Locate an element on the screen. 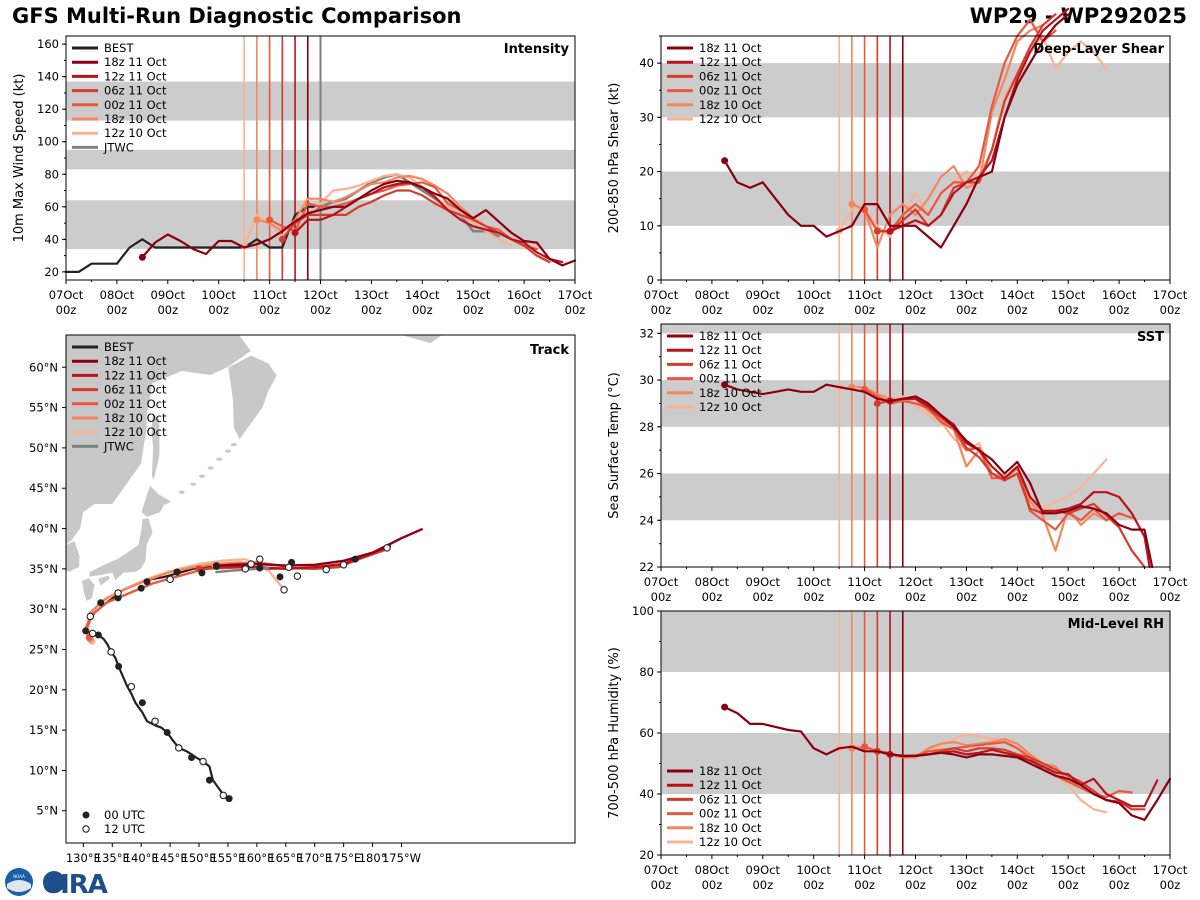 The image size is (1200, 900). shear-legend-label: 12z 11 Oct is located at coordinates (730, 62).